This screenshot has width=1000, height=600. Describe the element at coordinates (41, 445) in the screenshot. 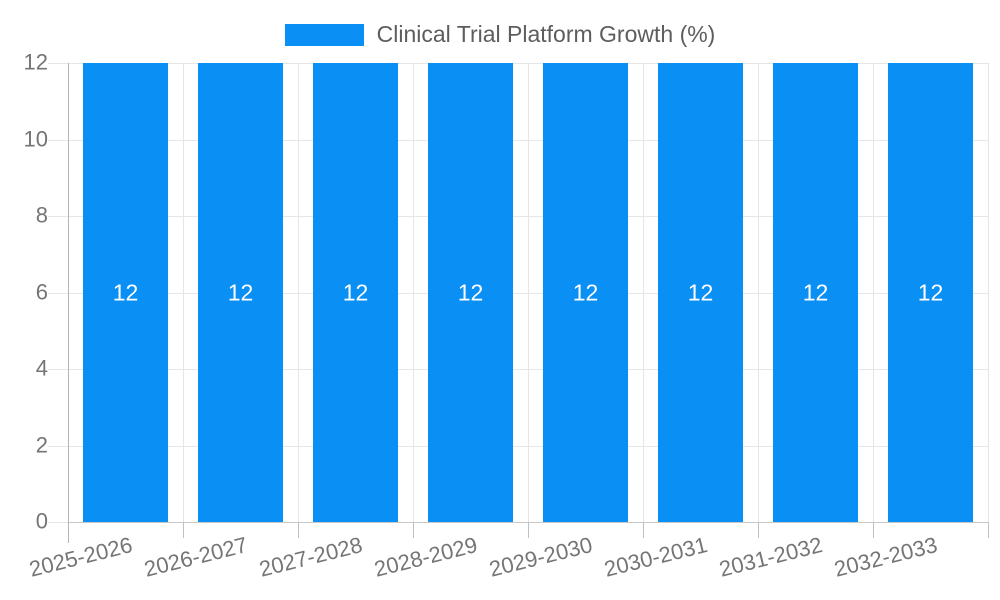

I see `y-axis-label: 2` at that location.